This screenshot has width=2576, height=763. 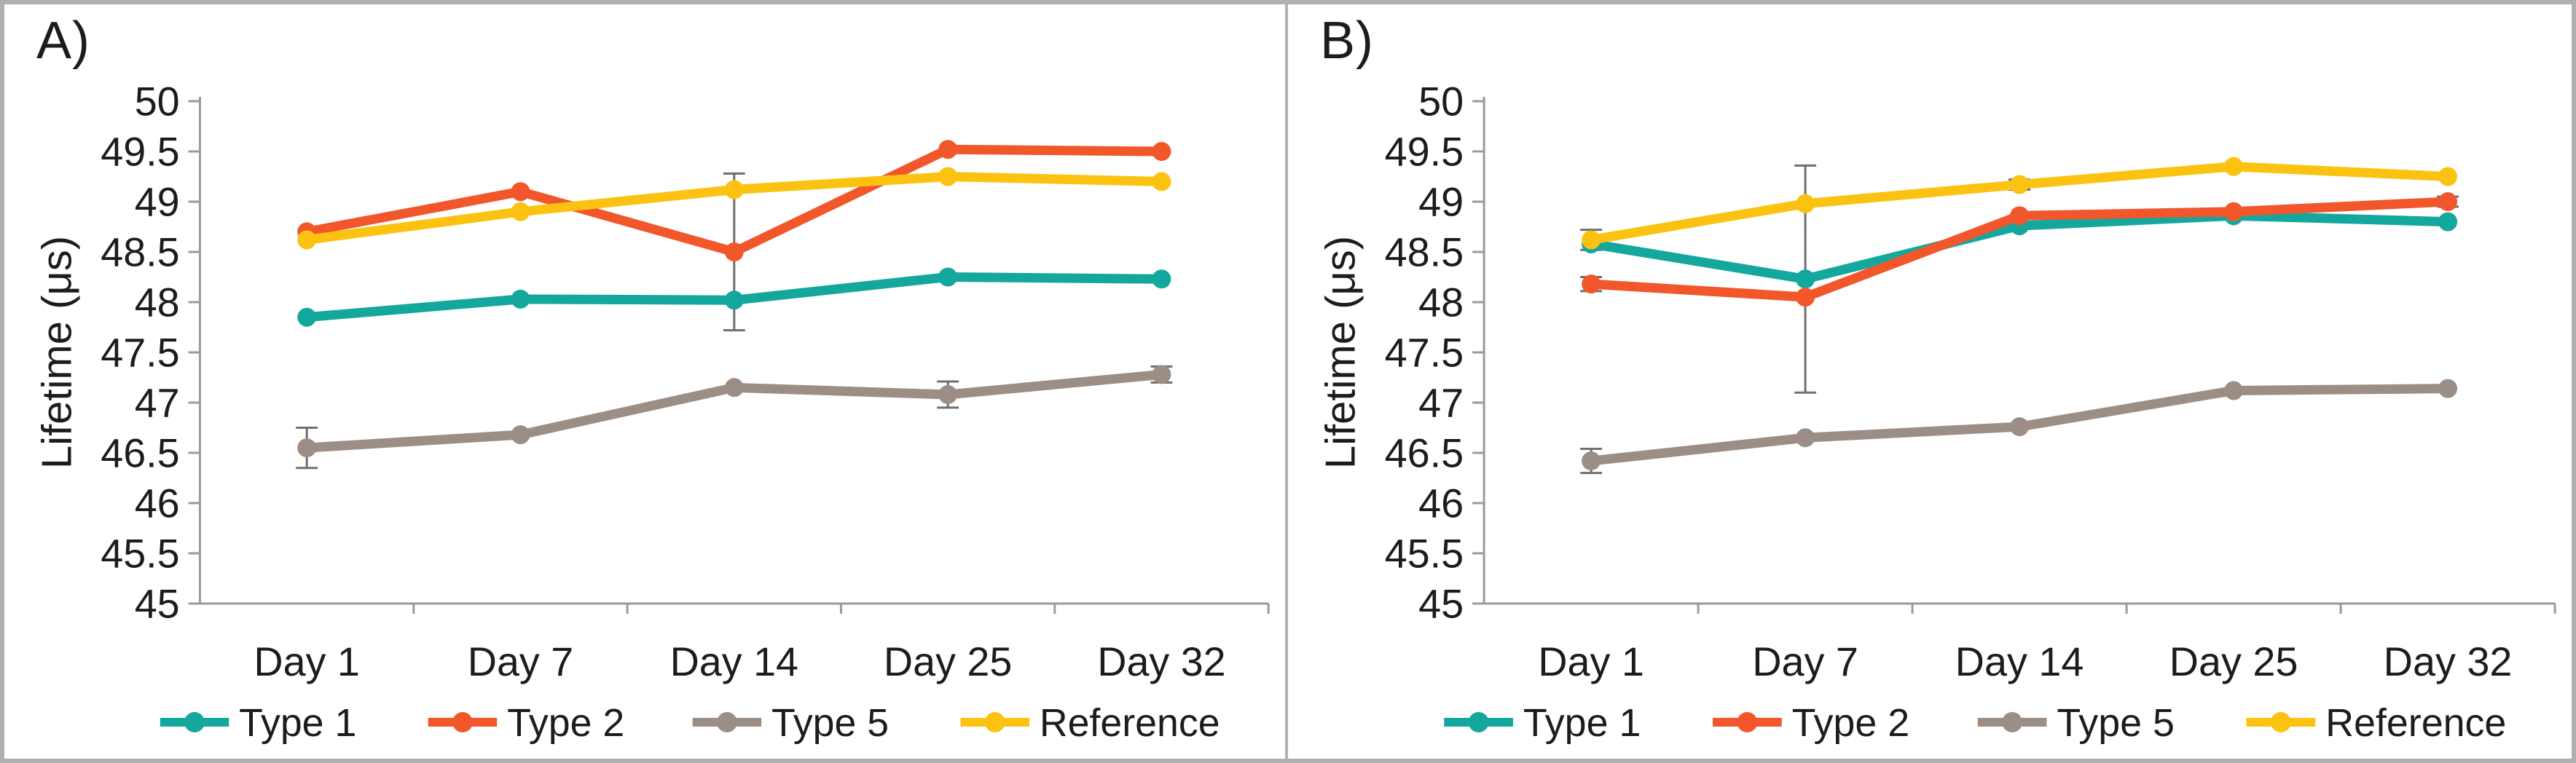 What do you see at coordinates (1347, 41) in the screenshot?
I see `panel-b-label: B)` at bounding box center [1347, 41].